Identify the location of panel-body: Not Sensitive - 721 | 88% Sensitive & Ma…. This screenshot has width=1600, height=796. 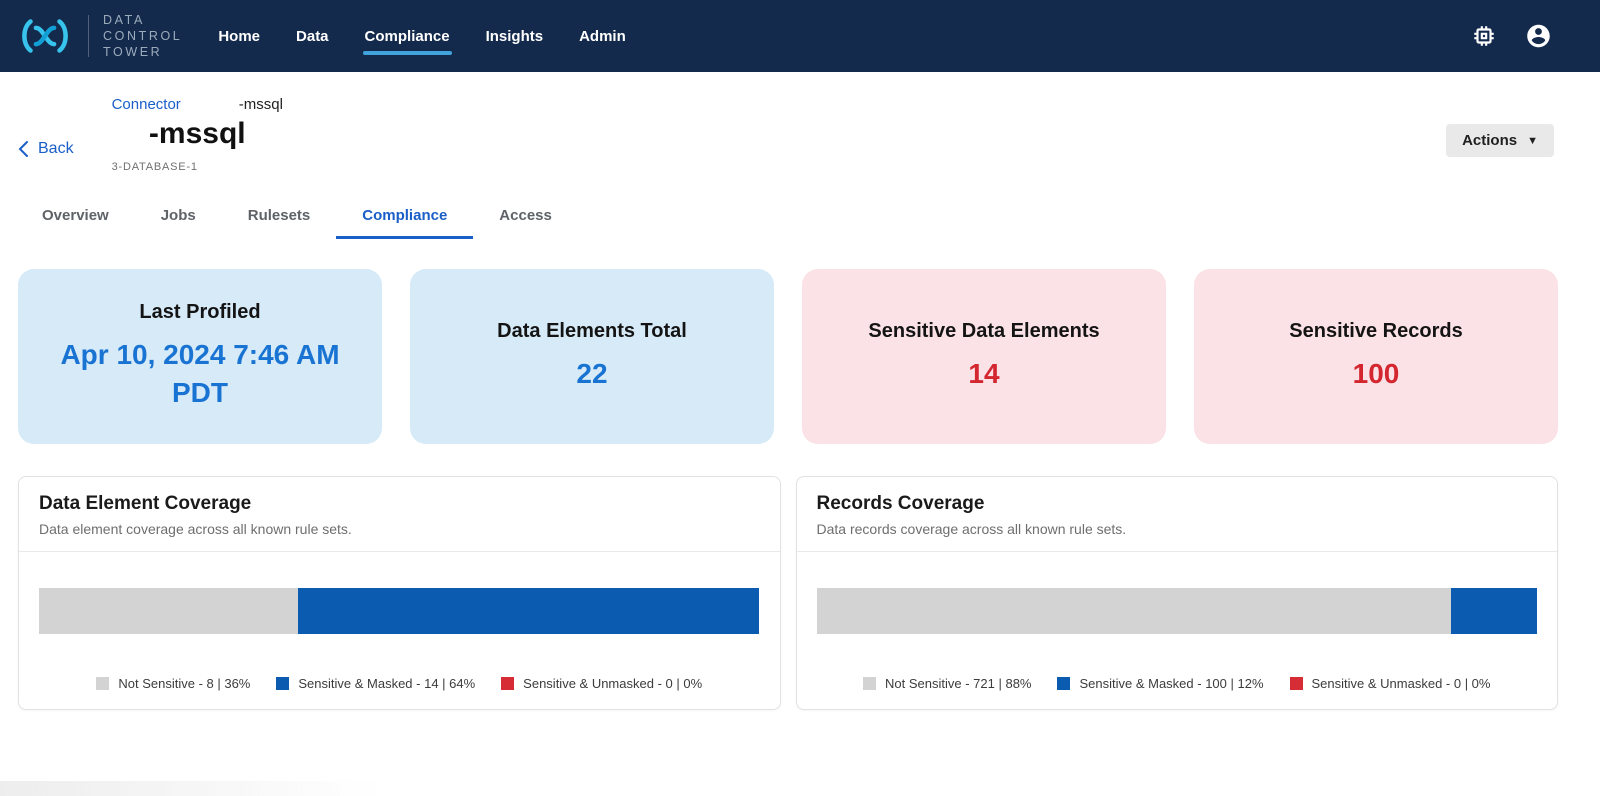
(1177, 630).